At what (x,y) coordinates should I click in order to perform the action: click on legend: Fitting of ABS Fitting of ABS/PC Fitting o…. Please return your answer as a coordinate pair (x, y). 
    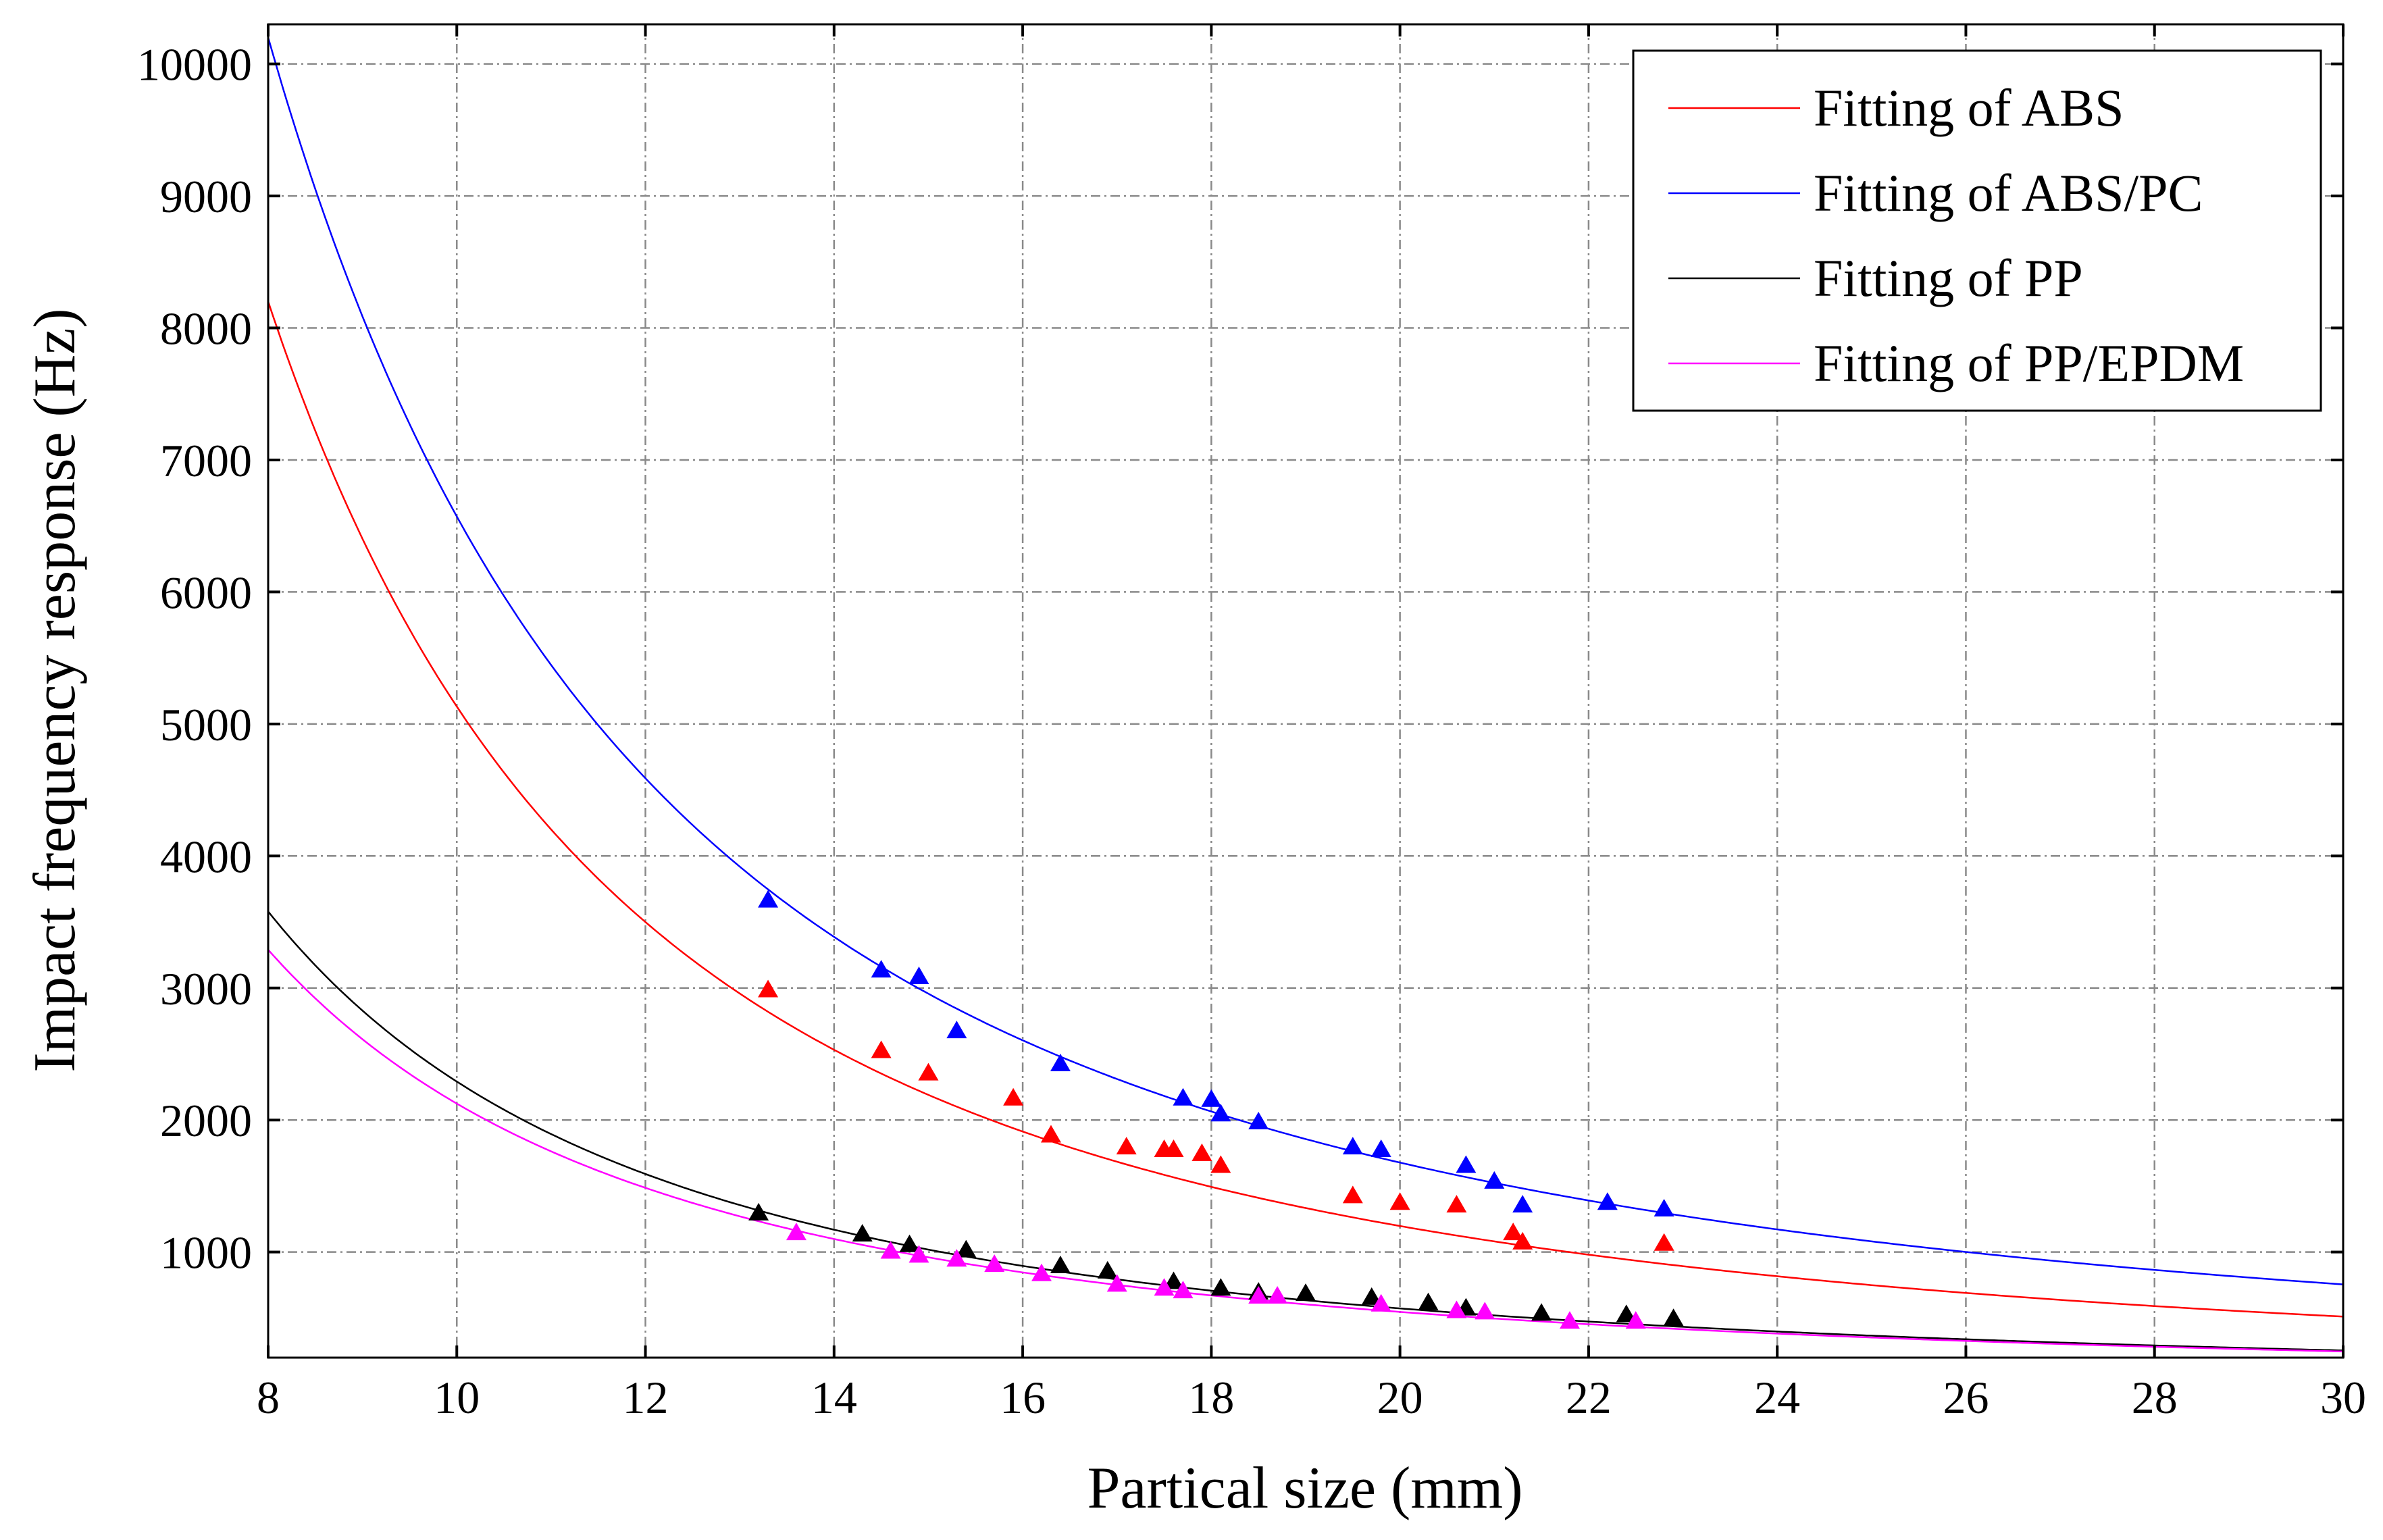
    Looking at the image, I should click on (1977, 230).